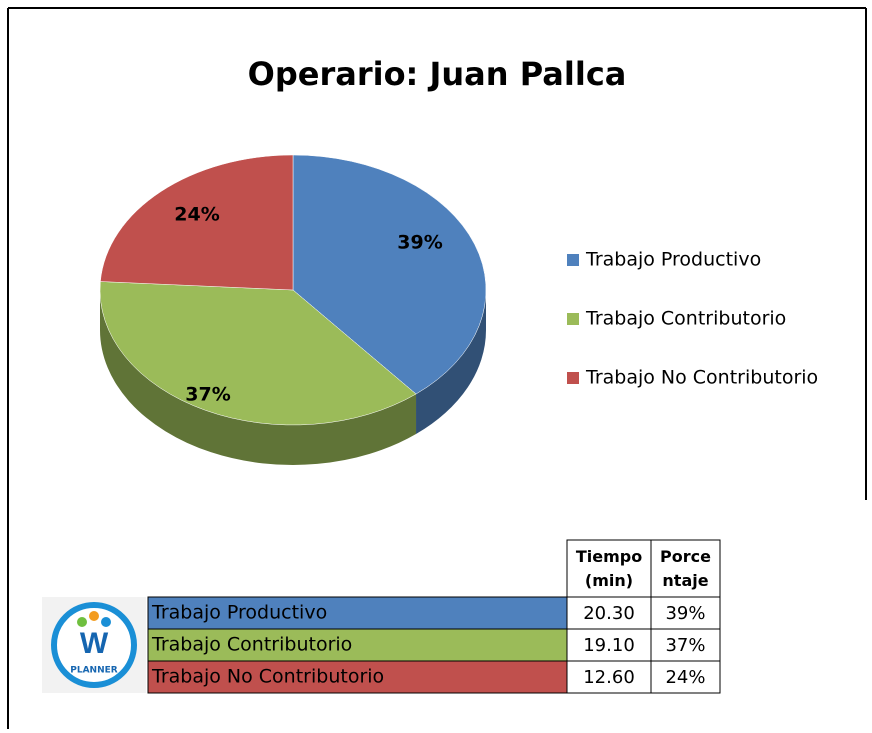  What do you see at coordinates (251, 645) in the screenshot?
I see `category-label: Trabajo Contributorio` at bounding box center [251, 645].